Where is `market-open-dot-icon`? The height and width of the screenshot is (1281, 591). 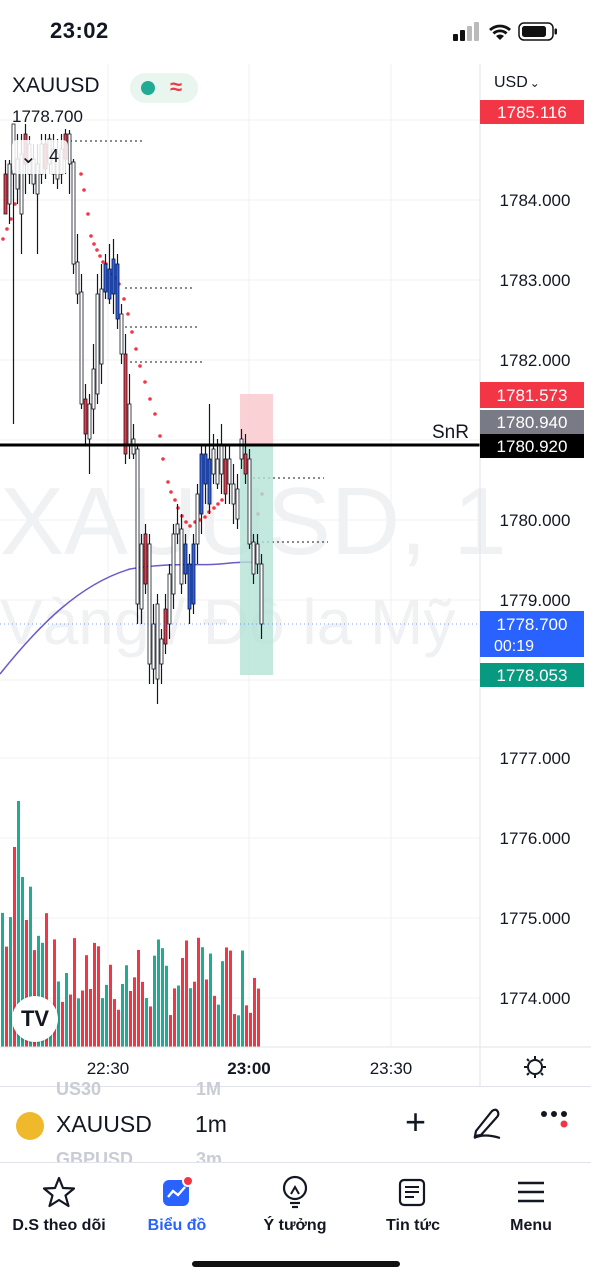 market-open-dot-icon is located at coordinates (148, 88).